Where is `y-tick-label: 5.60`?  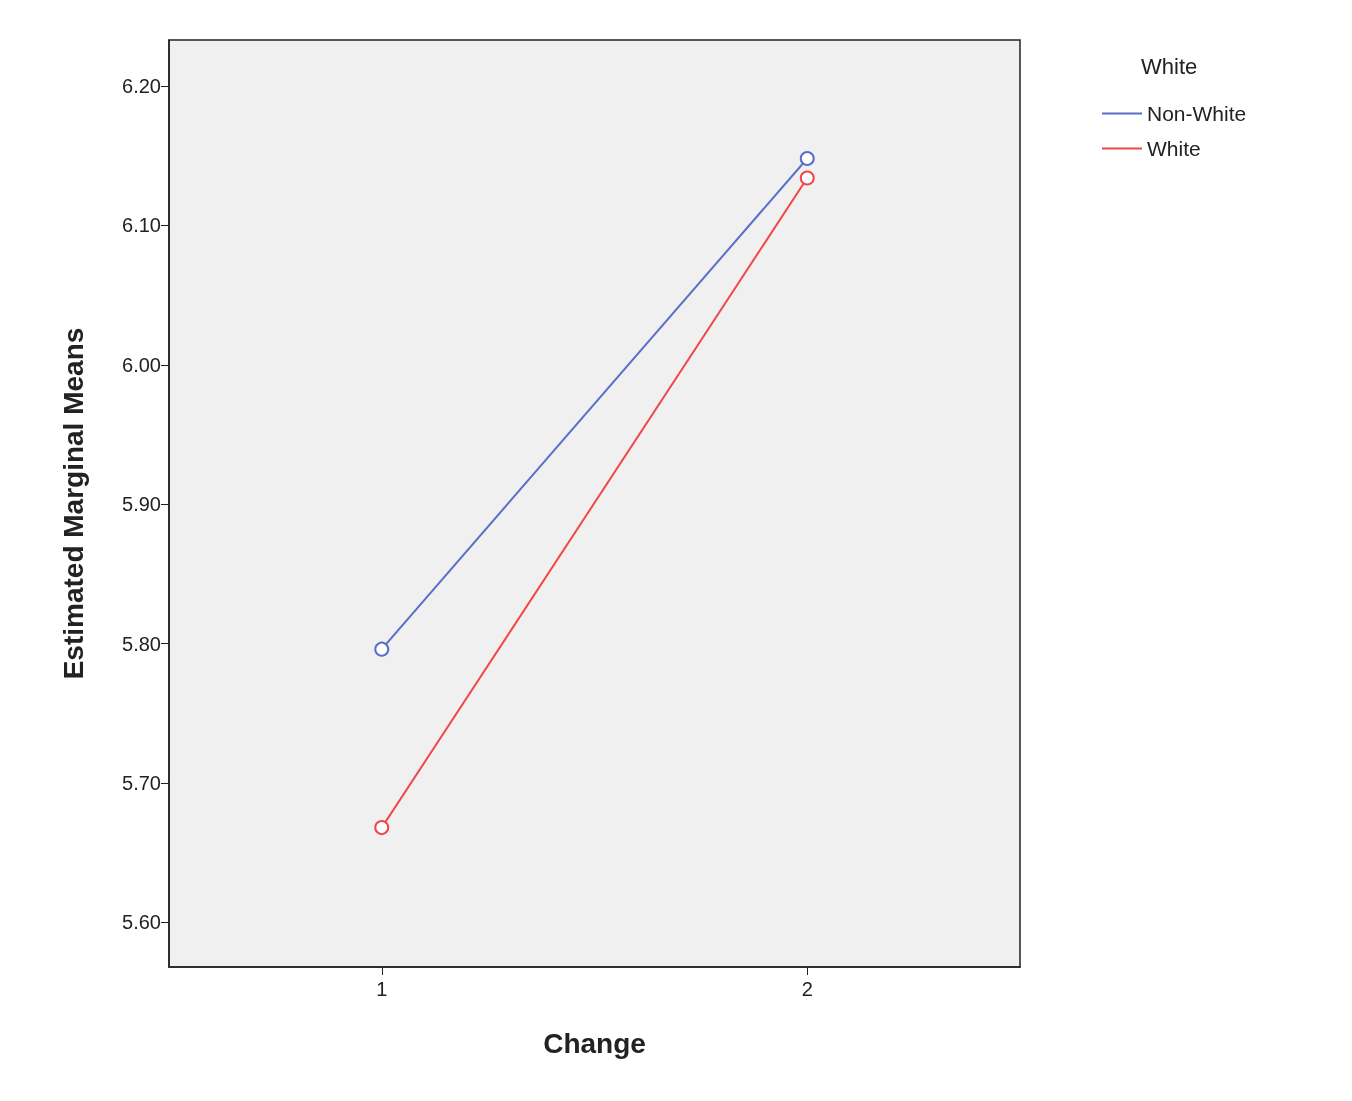
y-tick-label: 5.60 is located at coordinates (141, 922).